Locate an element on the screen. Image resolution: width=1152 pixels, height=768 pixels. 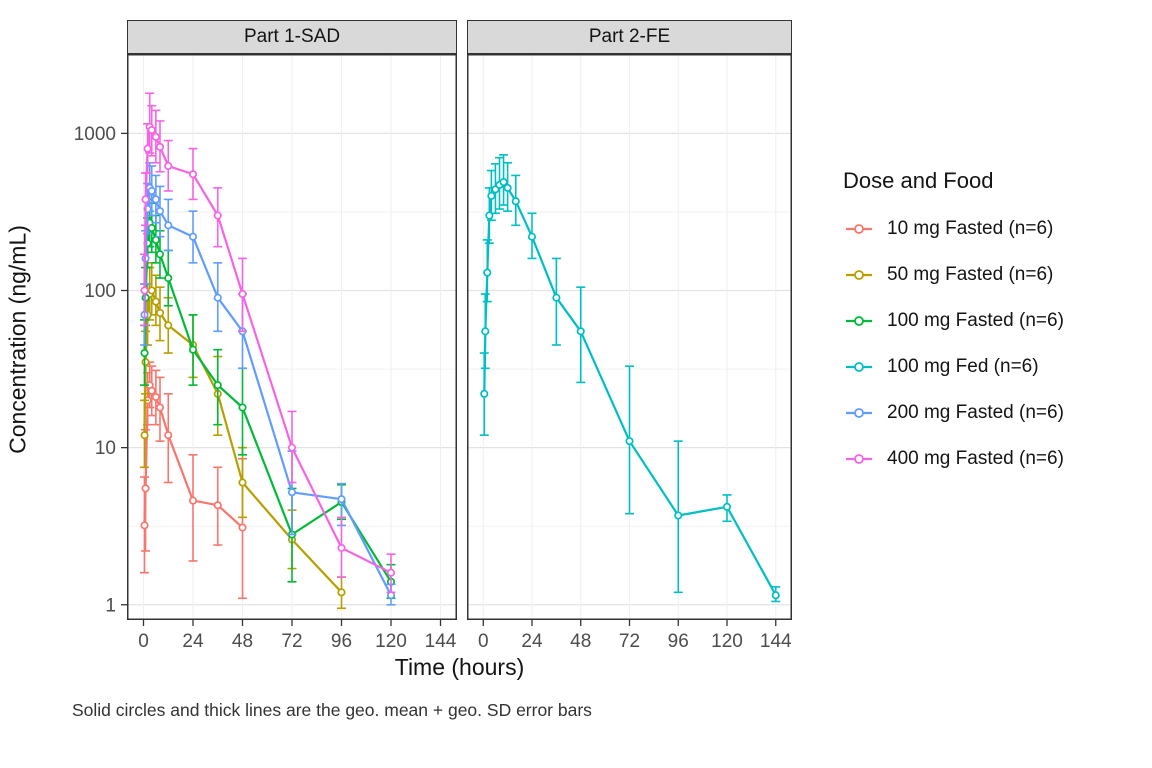
legend-item-label: 100 mg Fed (n=6) is located at coordinates (963, 366).